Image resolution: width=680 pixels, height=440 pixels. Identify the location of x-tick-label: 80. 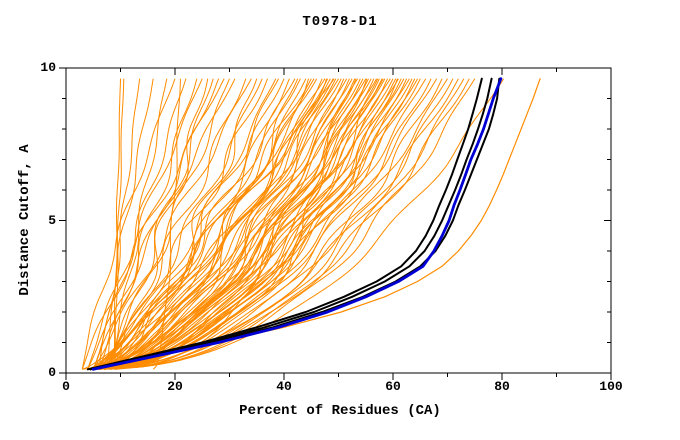
(502, 386).